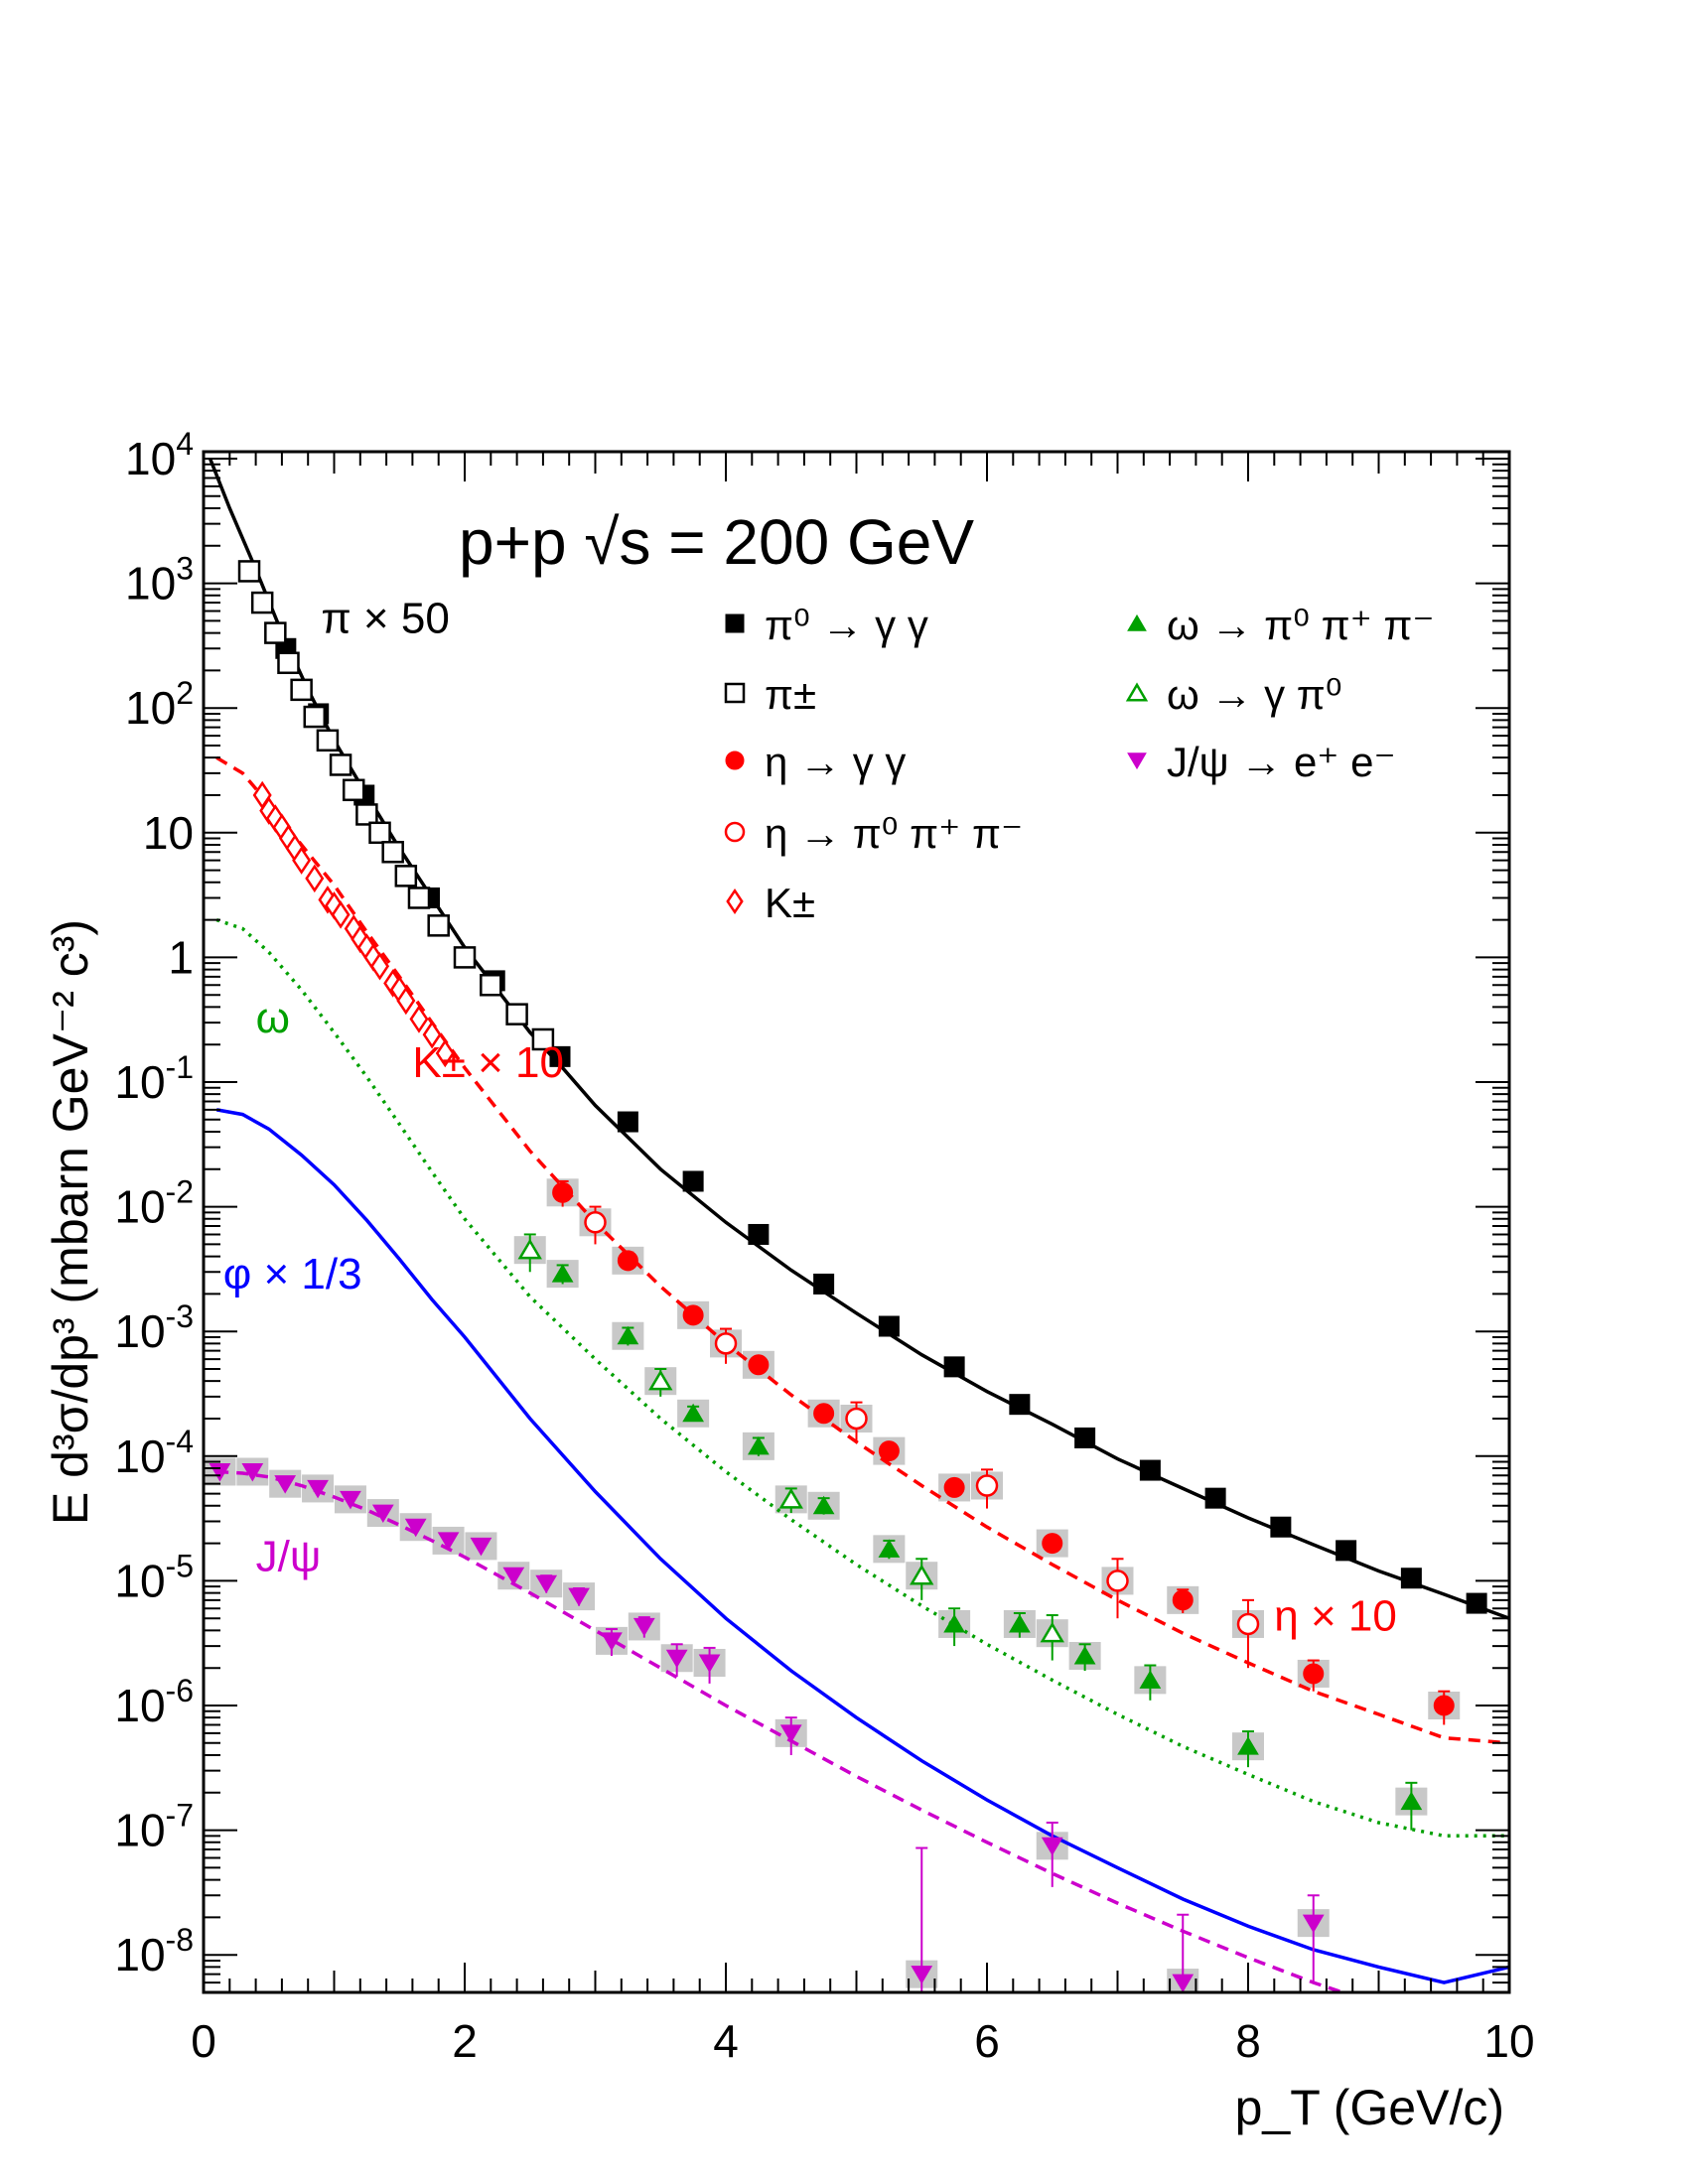 Image resolution: width=1688 pixels, height=2184 pixels. Describe the element at coordinates (154, 1951) in the screenshot. I see `y-tick-label: 10⁻⁸` at that location.